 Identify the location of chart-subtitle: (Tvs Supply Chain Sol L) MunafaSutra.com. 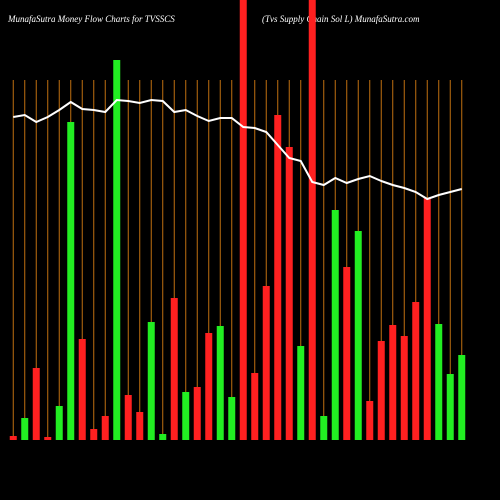
(341, 19).